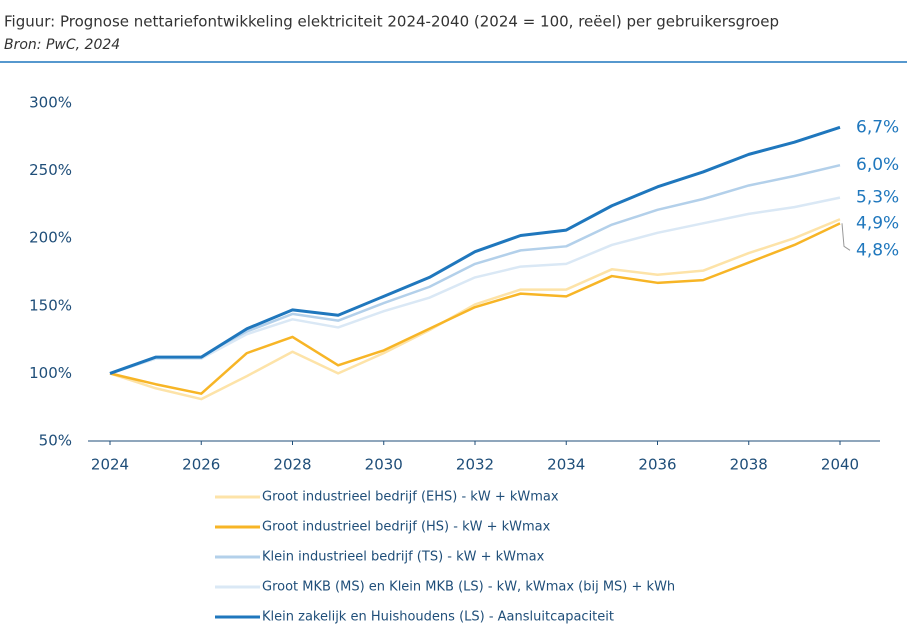 Image resolution: width=907 pixels, height=624 pixels. I want to click on y-tick-label: 250%, so click(50, 170).